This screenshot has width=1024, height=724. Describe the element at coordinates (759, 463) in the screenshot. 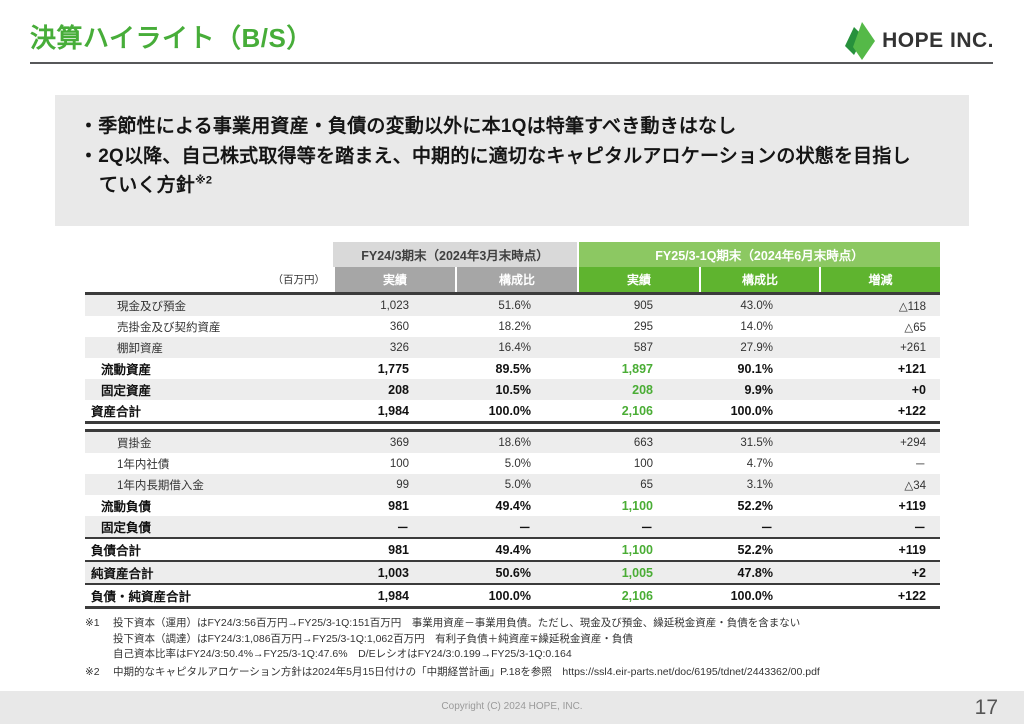

I see `cell-fy25-ratio: 4.7%` at that location.